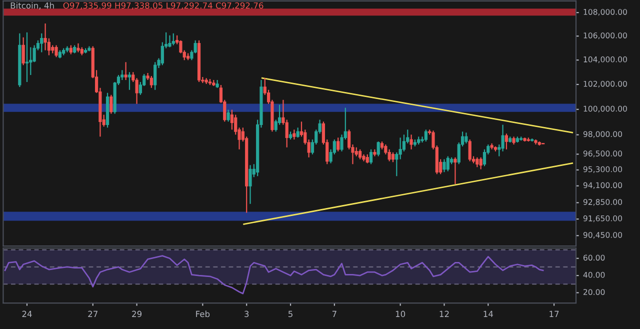 The image size is (640, 329). I want to click on x-tick-label: 12, so click(444, 313).